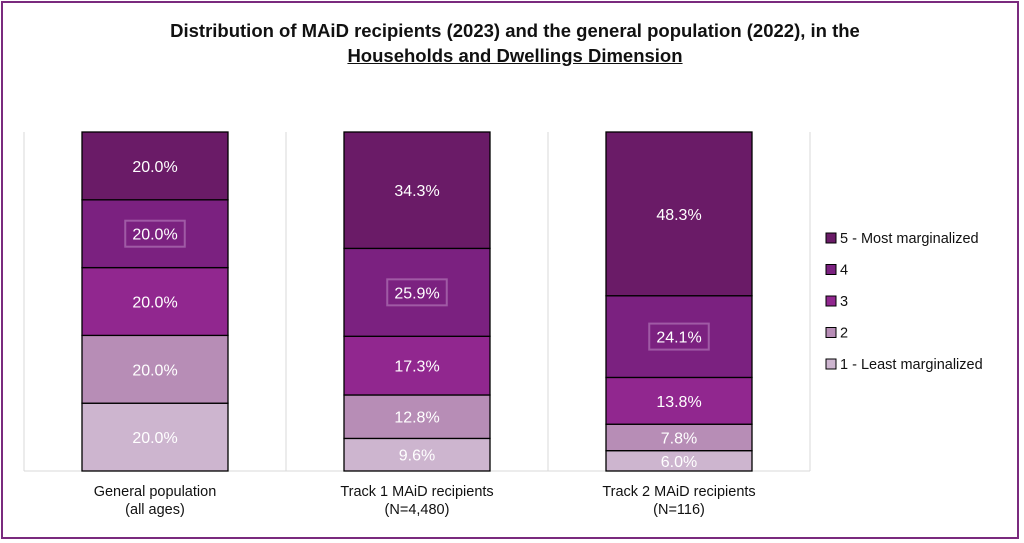  What do you see at coordinates (844, 334) in the screenshot?
I see `legend-entry: 2` at bounding box center [844, 334].